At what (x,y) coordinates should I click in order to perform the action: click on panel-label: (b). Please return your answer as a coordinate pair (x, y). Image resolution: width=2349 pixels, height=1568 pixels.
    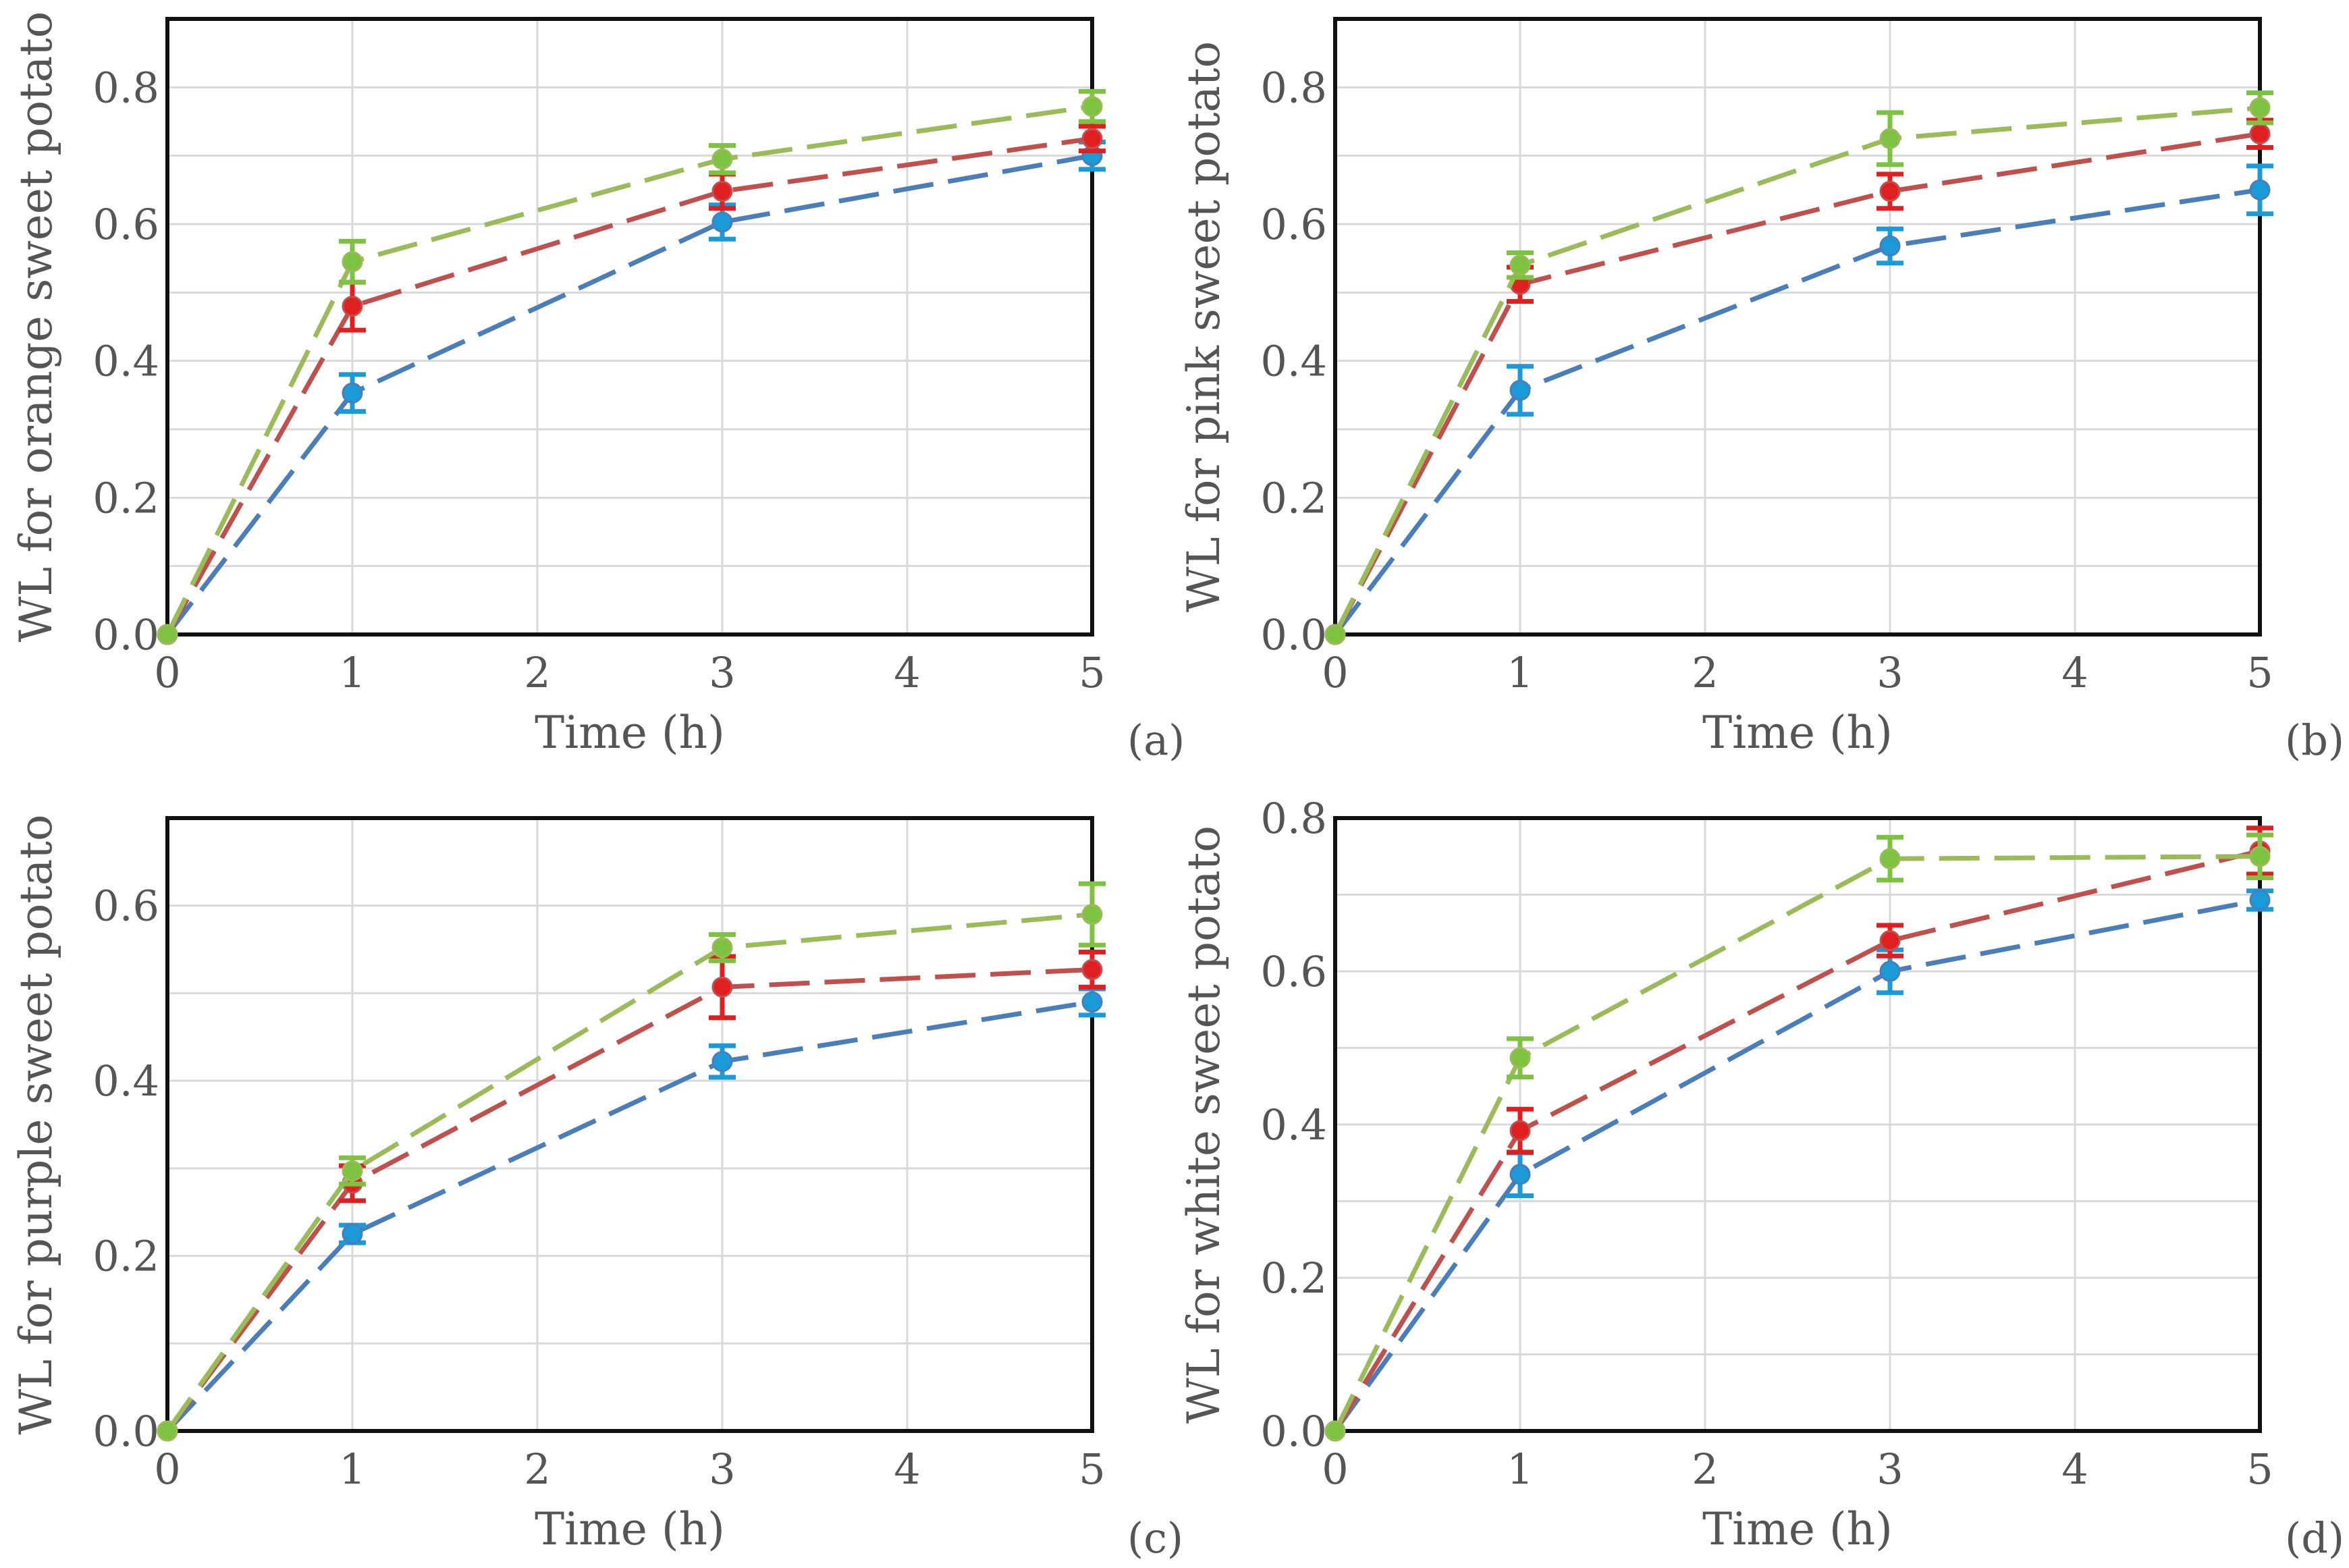
    Looking at the image, I should click on (2314, 740).